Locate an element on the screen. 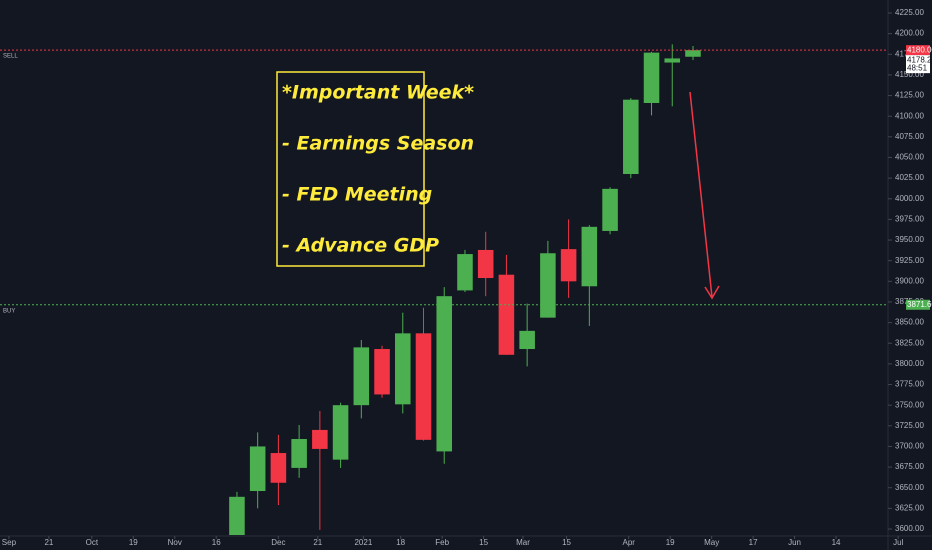  y-tick-label: 4075.00 is located at coordinates (909, 136).